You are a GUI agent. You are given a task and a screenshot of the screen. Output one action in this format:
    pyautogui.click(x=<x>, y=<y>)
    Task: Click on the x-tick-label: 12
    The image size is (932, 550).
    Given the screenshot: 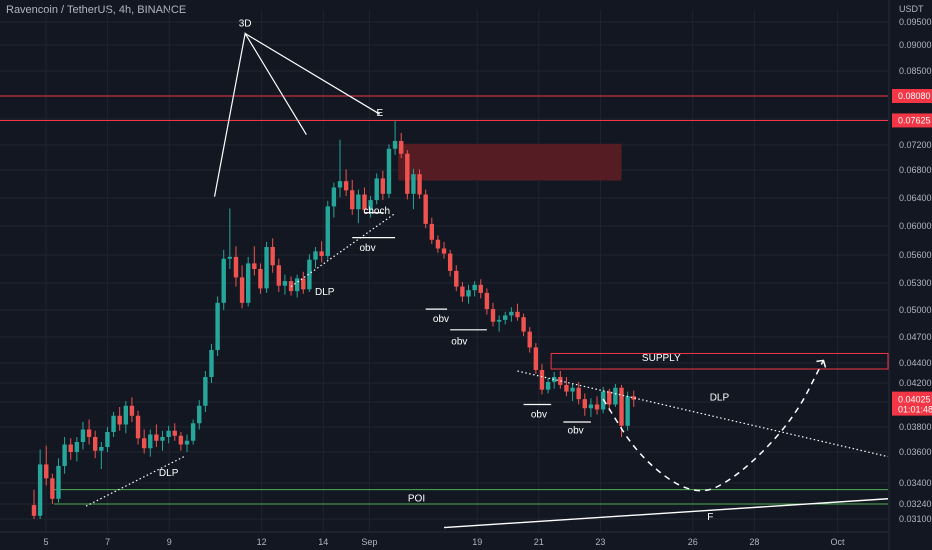 What is the action you would take?
    pyautogui.click(x=262, y=542)
    